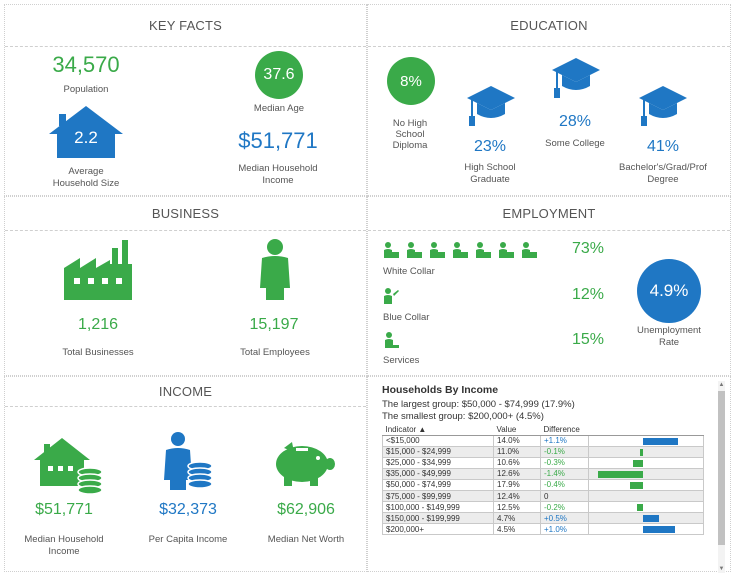 This screenshot has width=735, height=574. Describe the element at coordinates (410, 123) in the screenshot. I see `no-hs-label-1: No High` at that location.